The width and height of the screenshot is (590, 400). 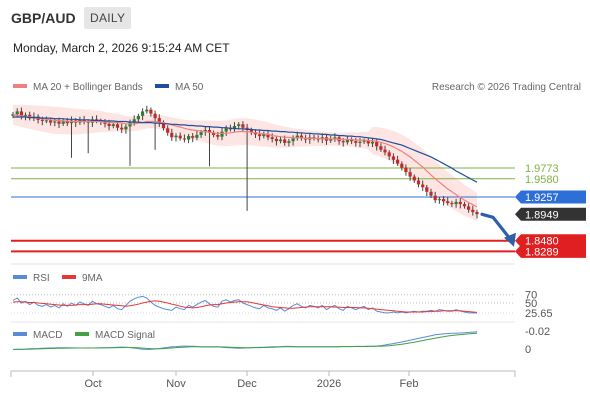 I want to click on chart-header: GBP/AUD DAILY, so click(x=295, y=18).